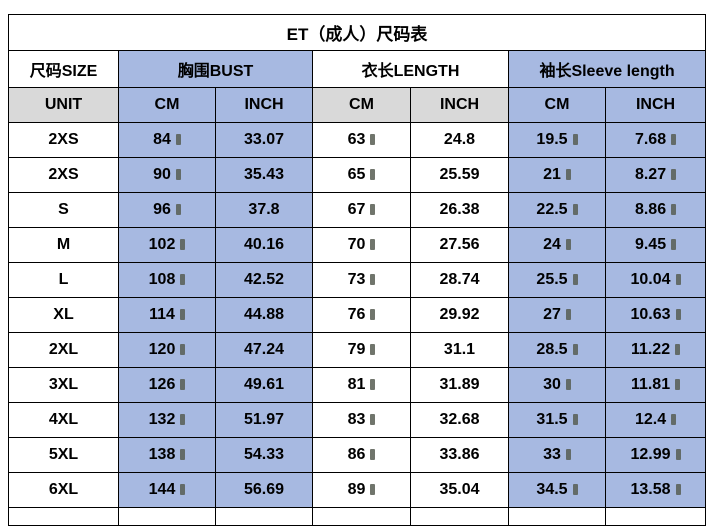 This screenshot has width=713, height=526. Describe the element at coordinates (459, 279) in the screenshot. I see `cell-text: 28.74` at that location.